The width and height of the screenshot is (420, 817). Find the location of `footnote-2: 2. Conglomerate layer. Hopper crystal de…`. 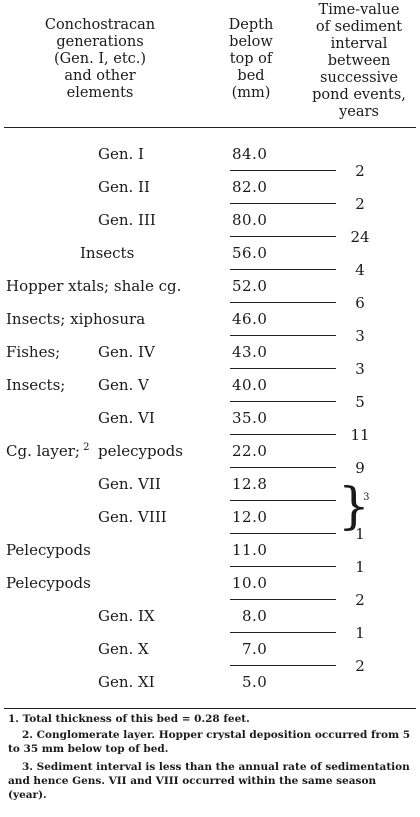

footnote-2: 2. Conglomerate layer. Hopper crystal de… is located at coordinates (209, 742).